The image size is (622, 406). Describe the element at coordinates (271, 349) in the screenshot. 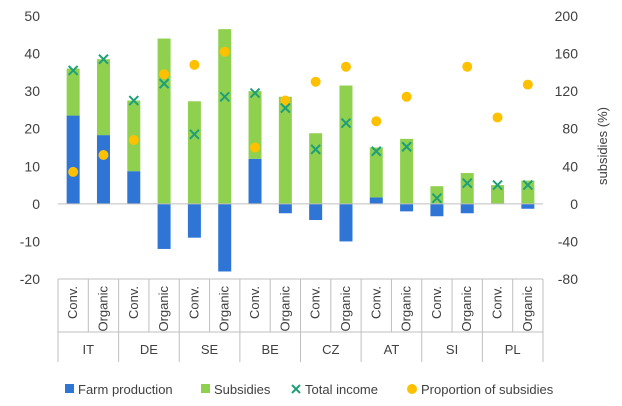

I see `group-label: BE` at that location.